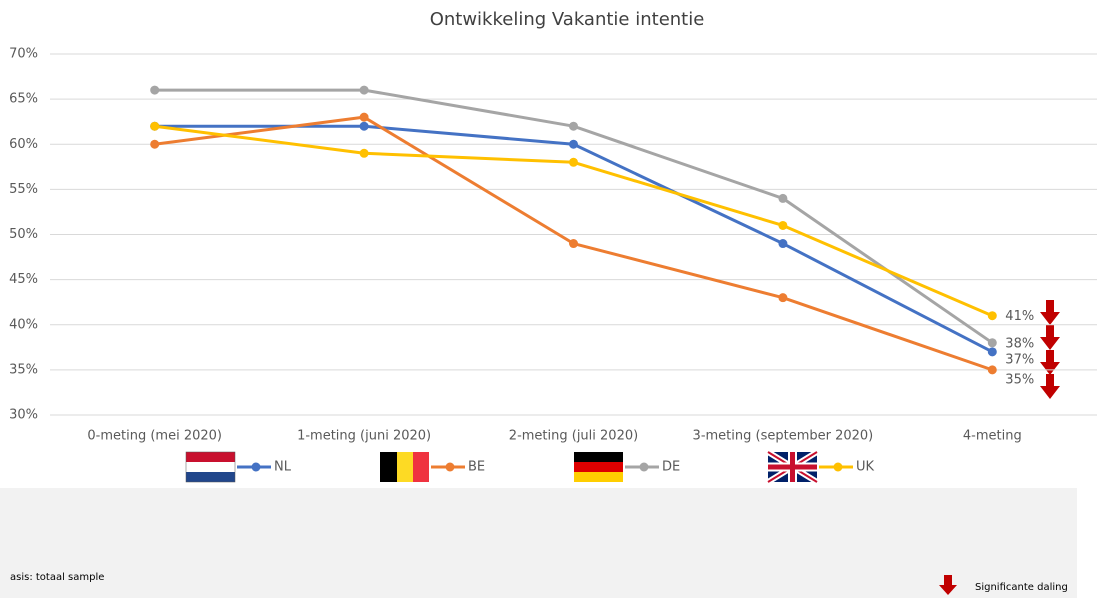 The image size is (1105, 598). Describe the element at coordinates (1021, 587) in the screenshot. I see `arrow-legend: Significante daling` at that location.